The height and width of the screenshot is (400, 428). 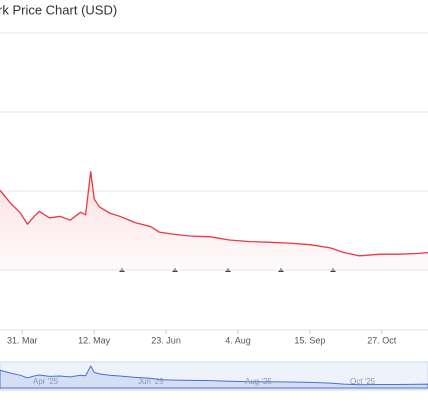 What do you see at coordinates (151, 381) in the screenshot?
I see `navigator-label: Jun '25` at bounding box center [151, 381].